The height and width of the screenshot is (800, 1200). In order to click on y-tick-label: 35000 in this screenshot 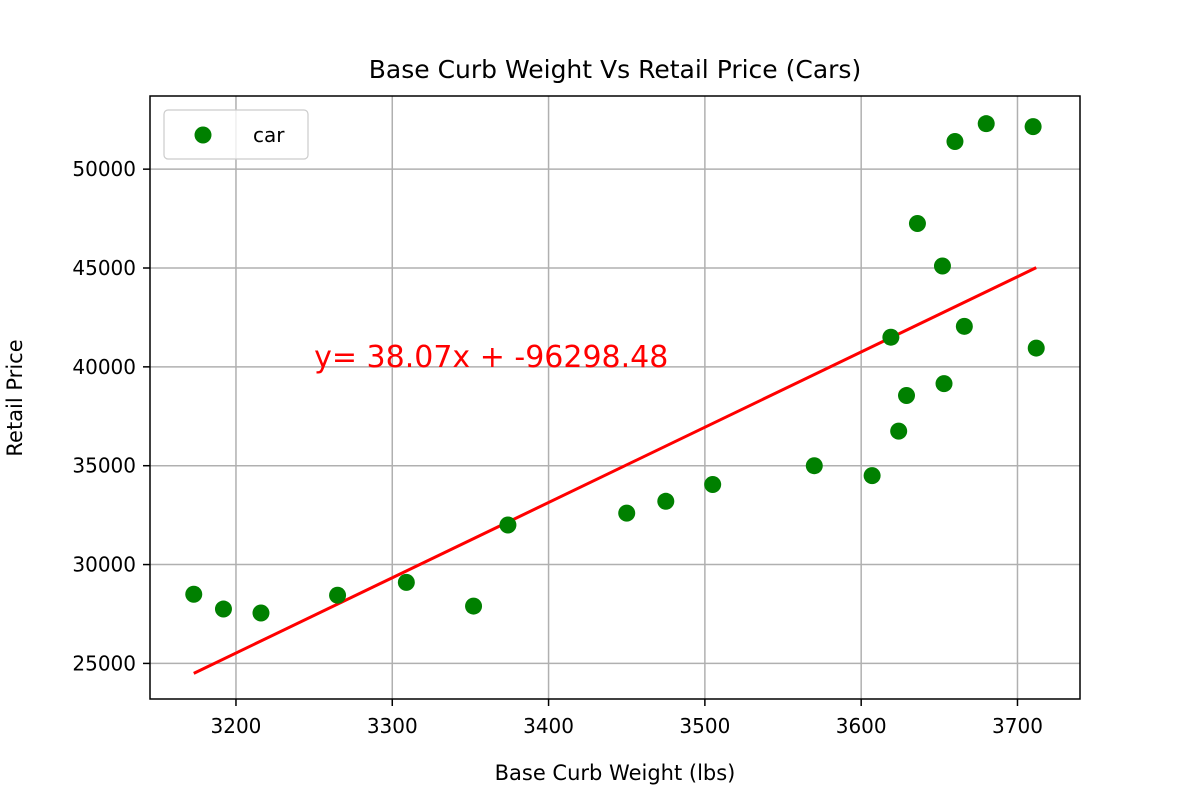, I will do `click(104, 466)`.